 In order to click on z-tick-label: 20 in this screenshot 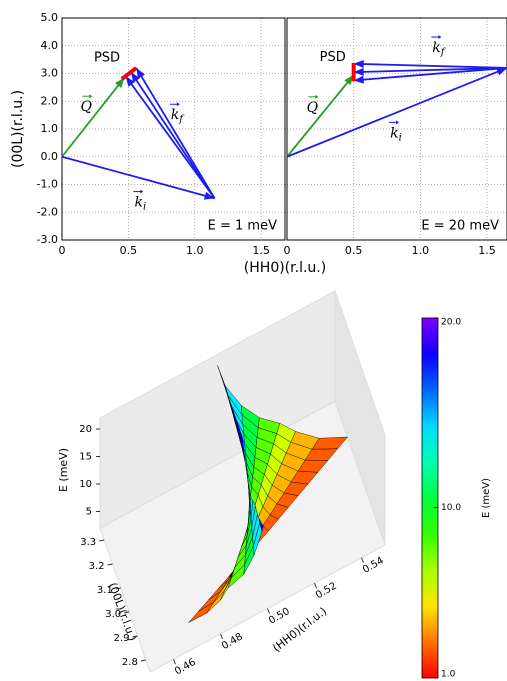, I will do `click(85, 429)`.